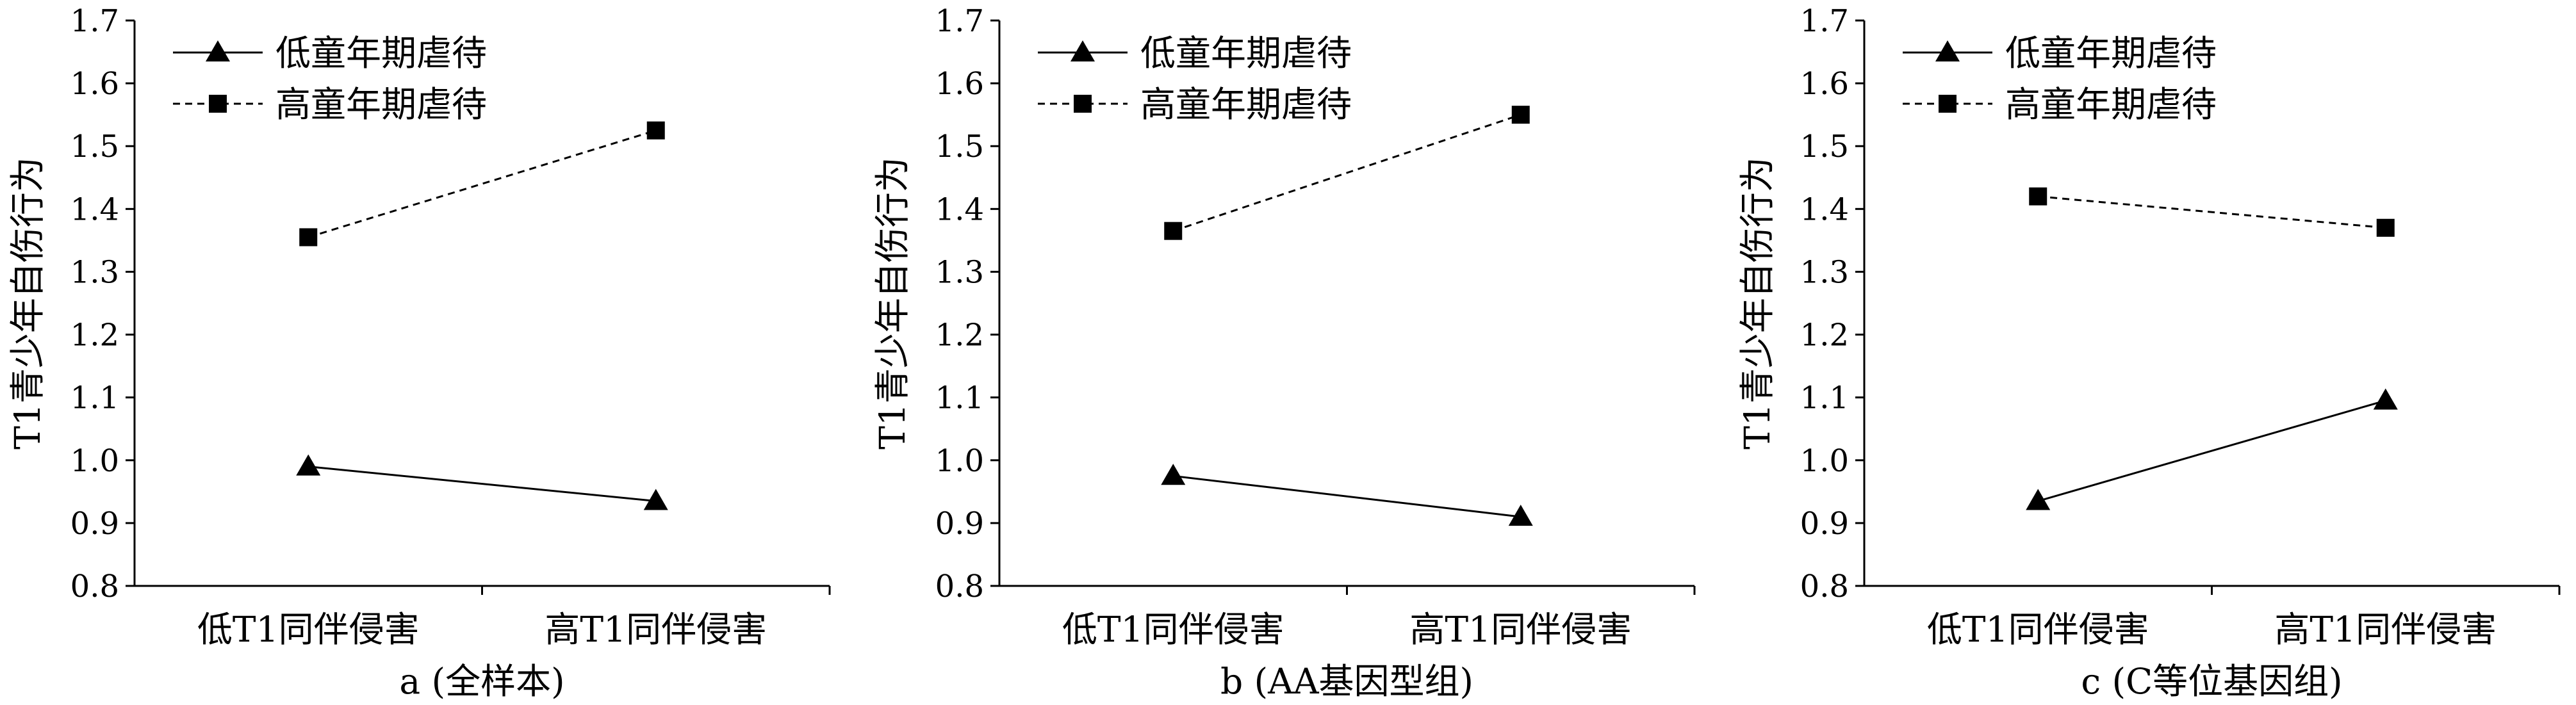 The image size is (2576, 705). I want to click on panel-title: c (C等位基因组), so click(2211, 681).